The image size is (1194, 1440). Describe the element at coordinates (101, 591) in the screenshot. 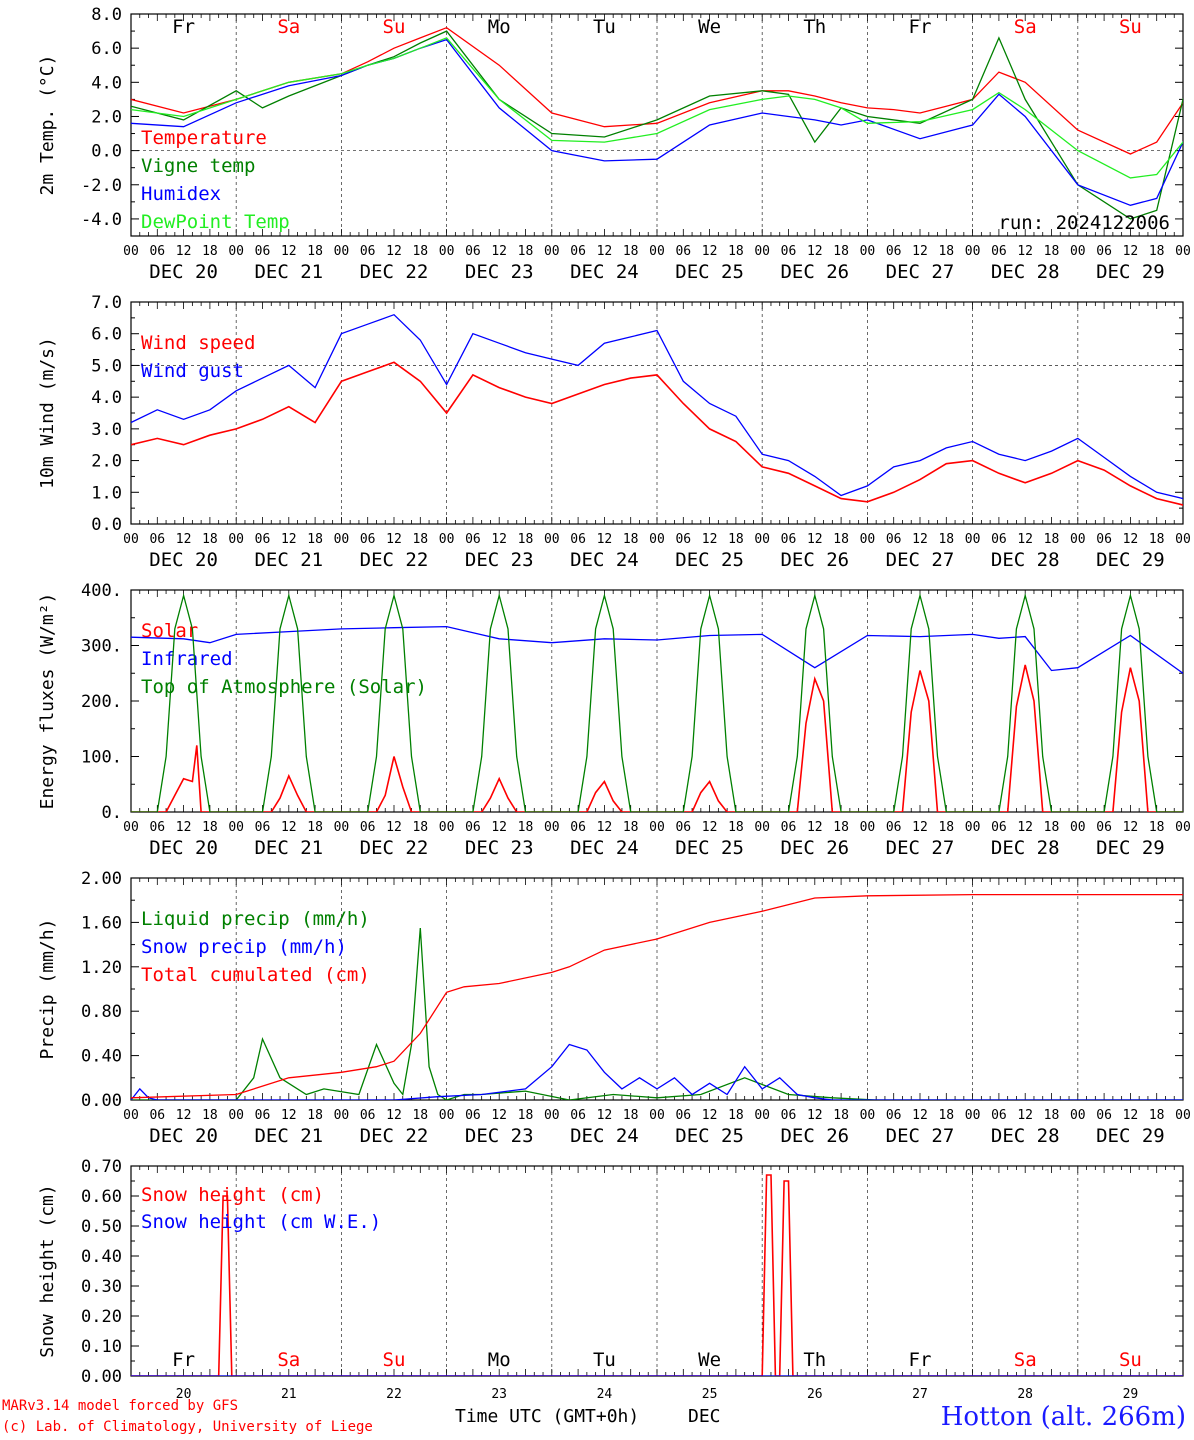

I see `y-tick-label: 400.` at that location.